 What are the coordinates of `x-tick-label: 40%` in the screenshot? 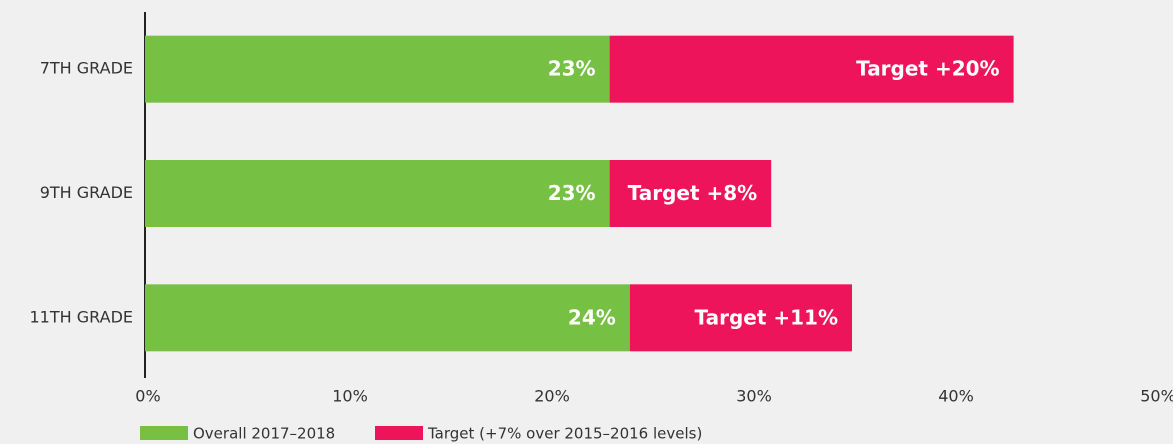 It's located at (956, 396).